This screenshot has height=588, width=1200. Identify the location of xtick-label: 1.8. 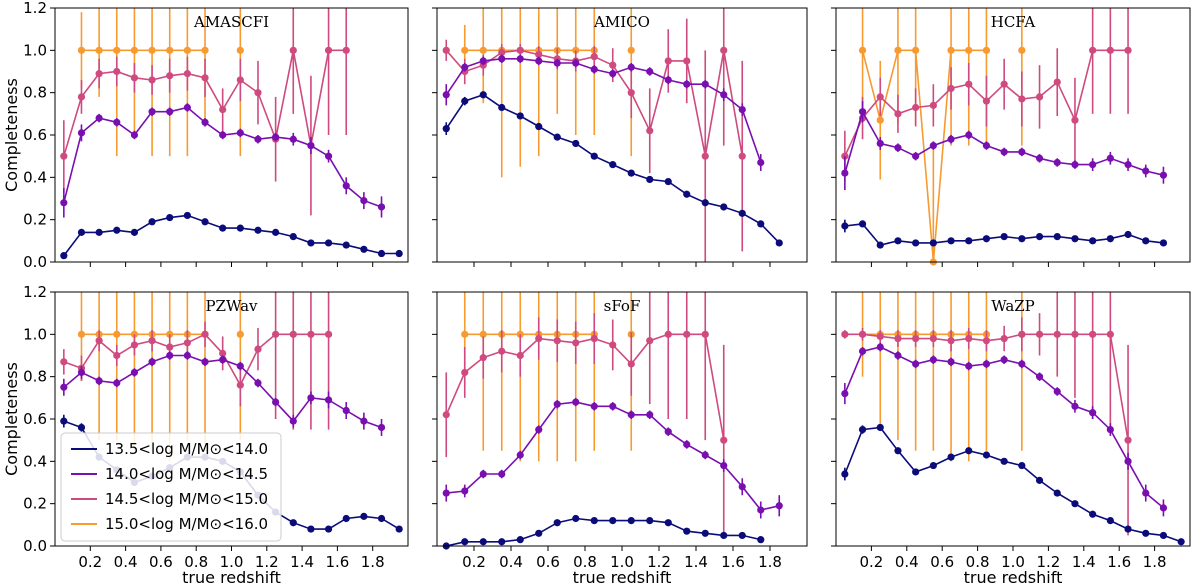
(373, 562).